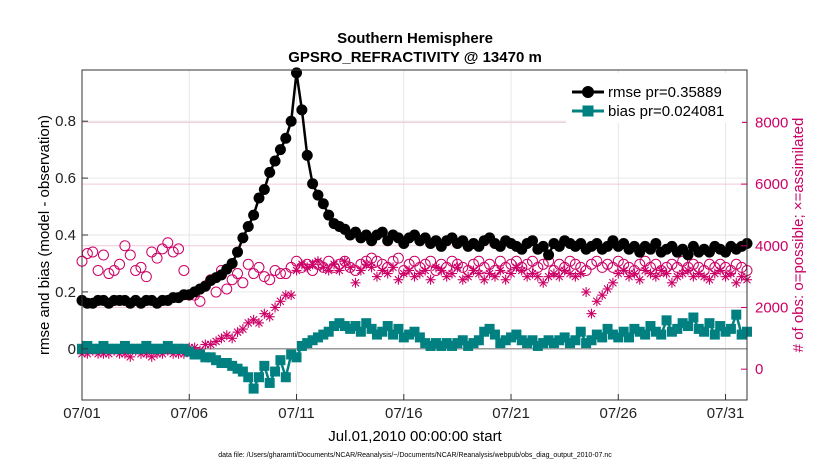 This screenshot has width=830, height=470. I want to click on y-tick-label: 0.4, so click(65, 235).